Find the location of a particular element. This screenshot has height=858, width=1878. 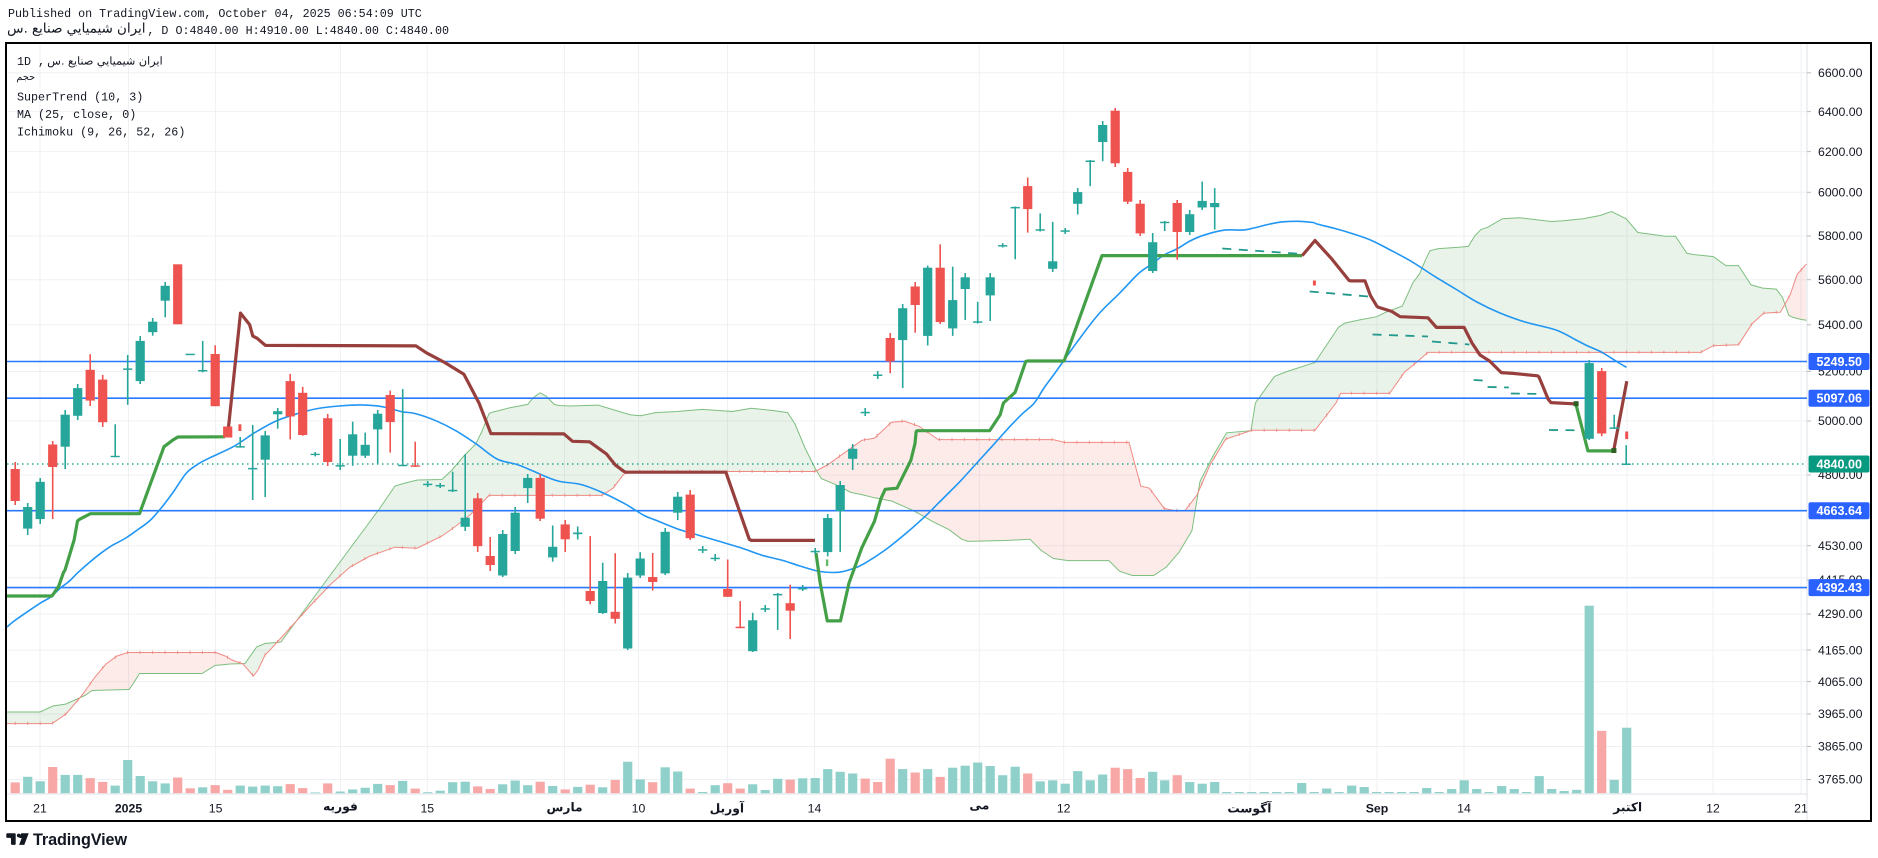

svg-text: 3865.00 is located at coordinates (1840, 747).